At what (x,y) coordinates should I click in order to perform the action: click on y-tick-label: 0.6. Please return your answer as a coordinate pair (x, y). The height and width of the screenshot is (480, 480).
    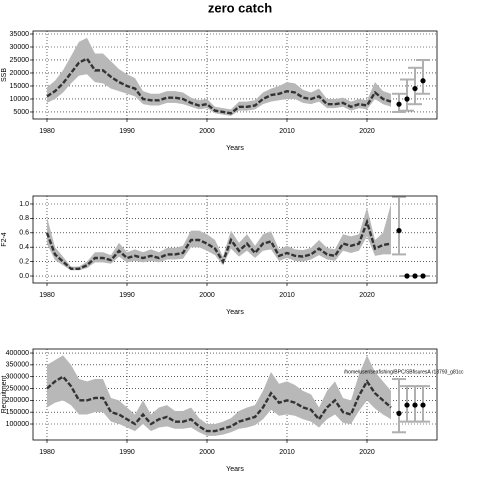
    Looking at the image, I should click on (24, 233).